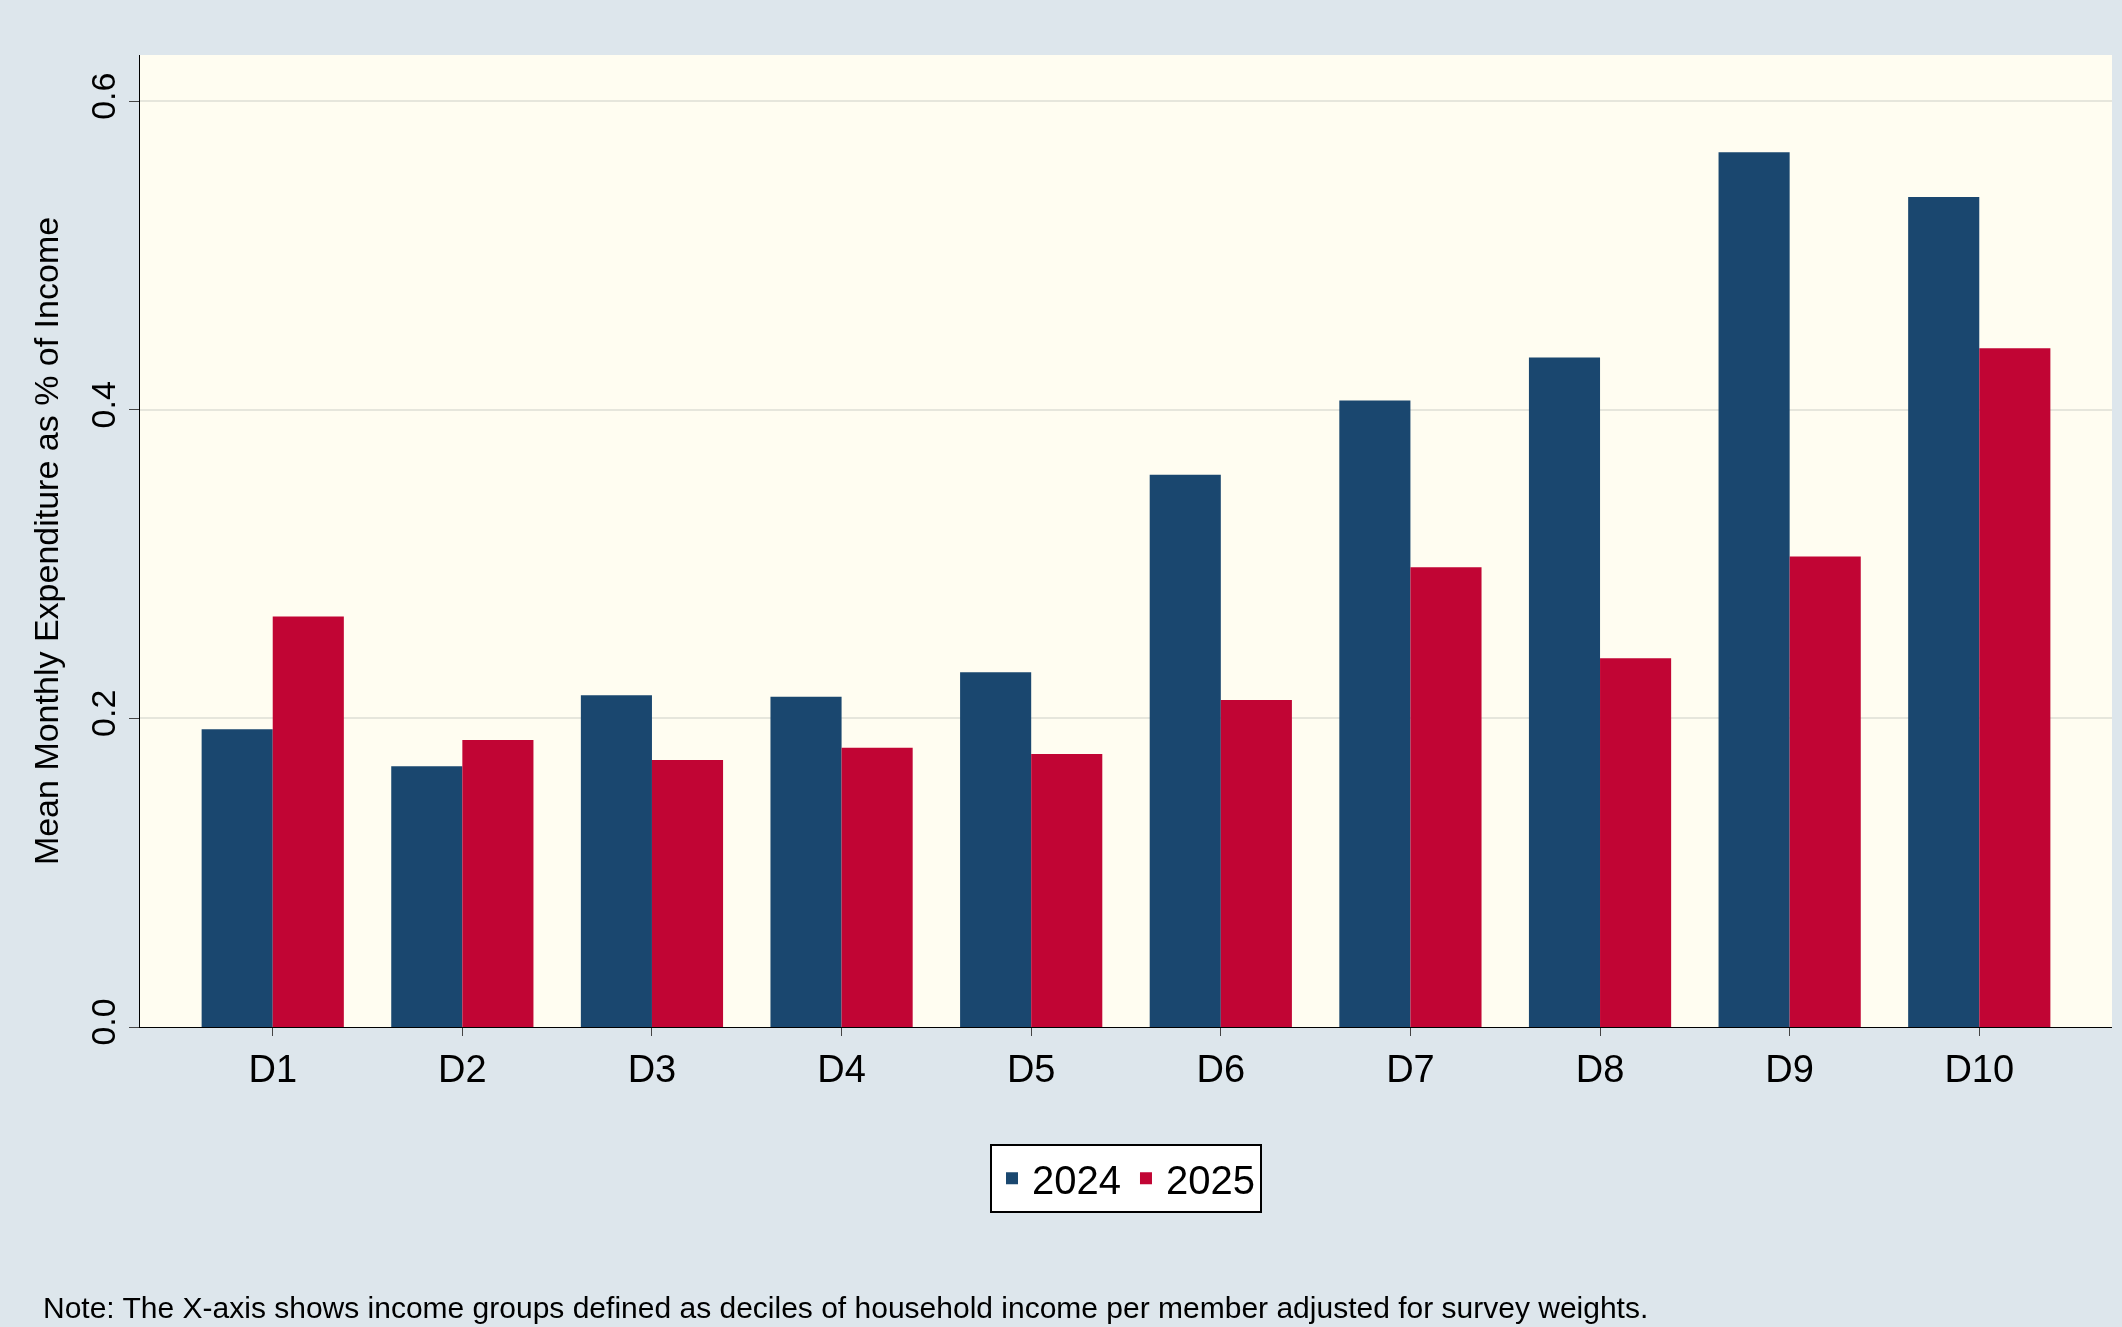  What do you see at coordinates (846, 1307) in the screenshot?
I see `text: Note: The X-axis shows income groups defined as deciles of household income per member adjusted for survey weights.` at bounding box center [846, 1307].